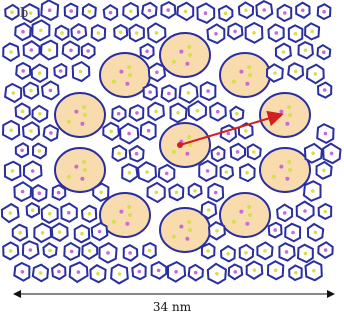  I want to click on arrow-origin-dot, so click(180, 145).